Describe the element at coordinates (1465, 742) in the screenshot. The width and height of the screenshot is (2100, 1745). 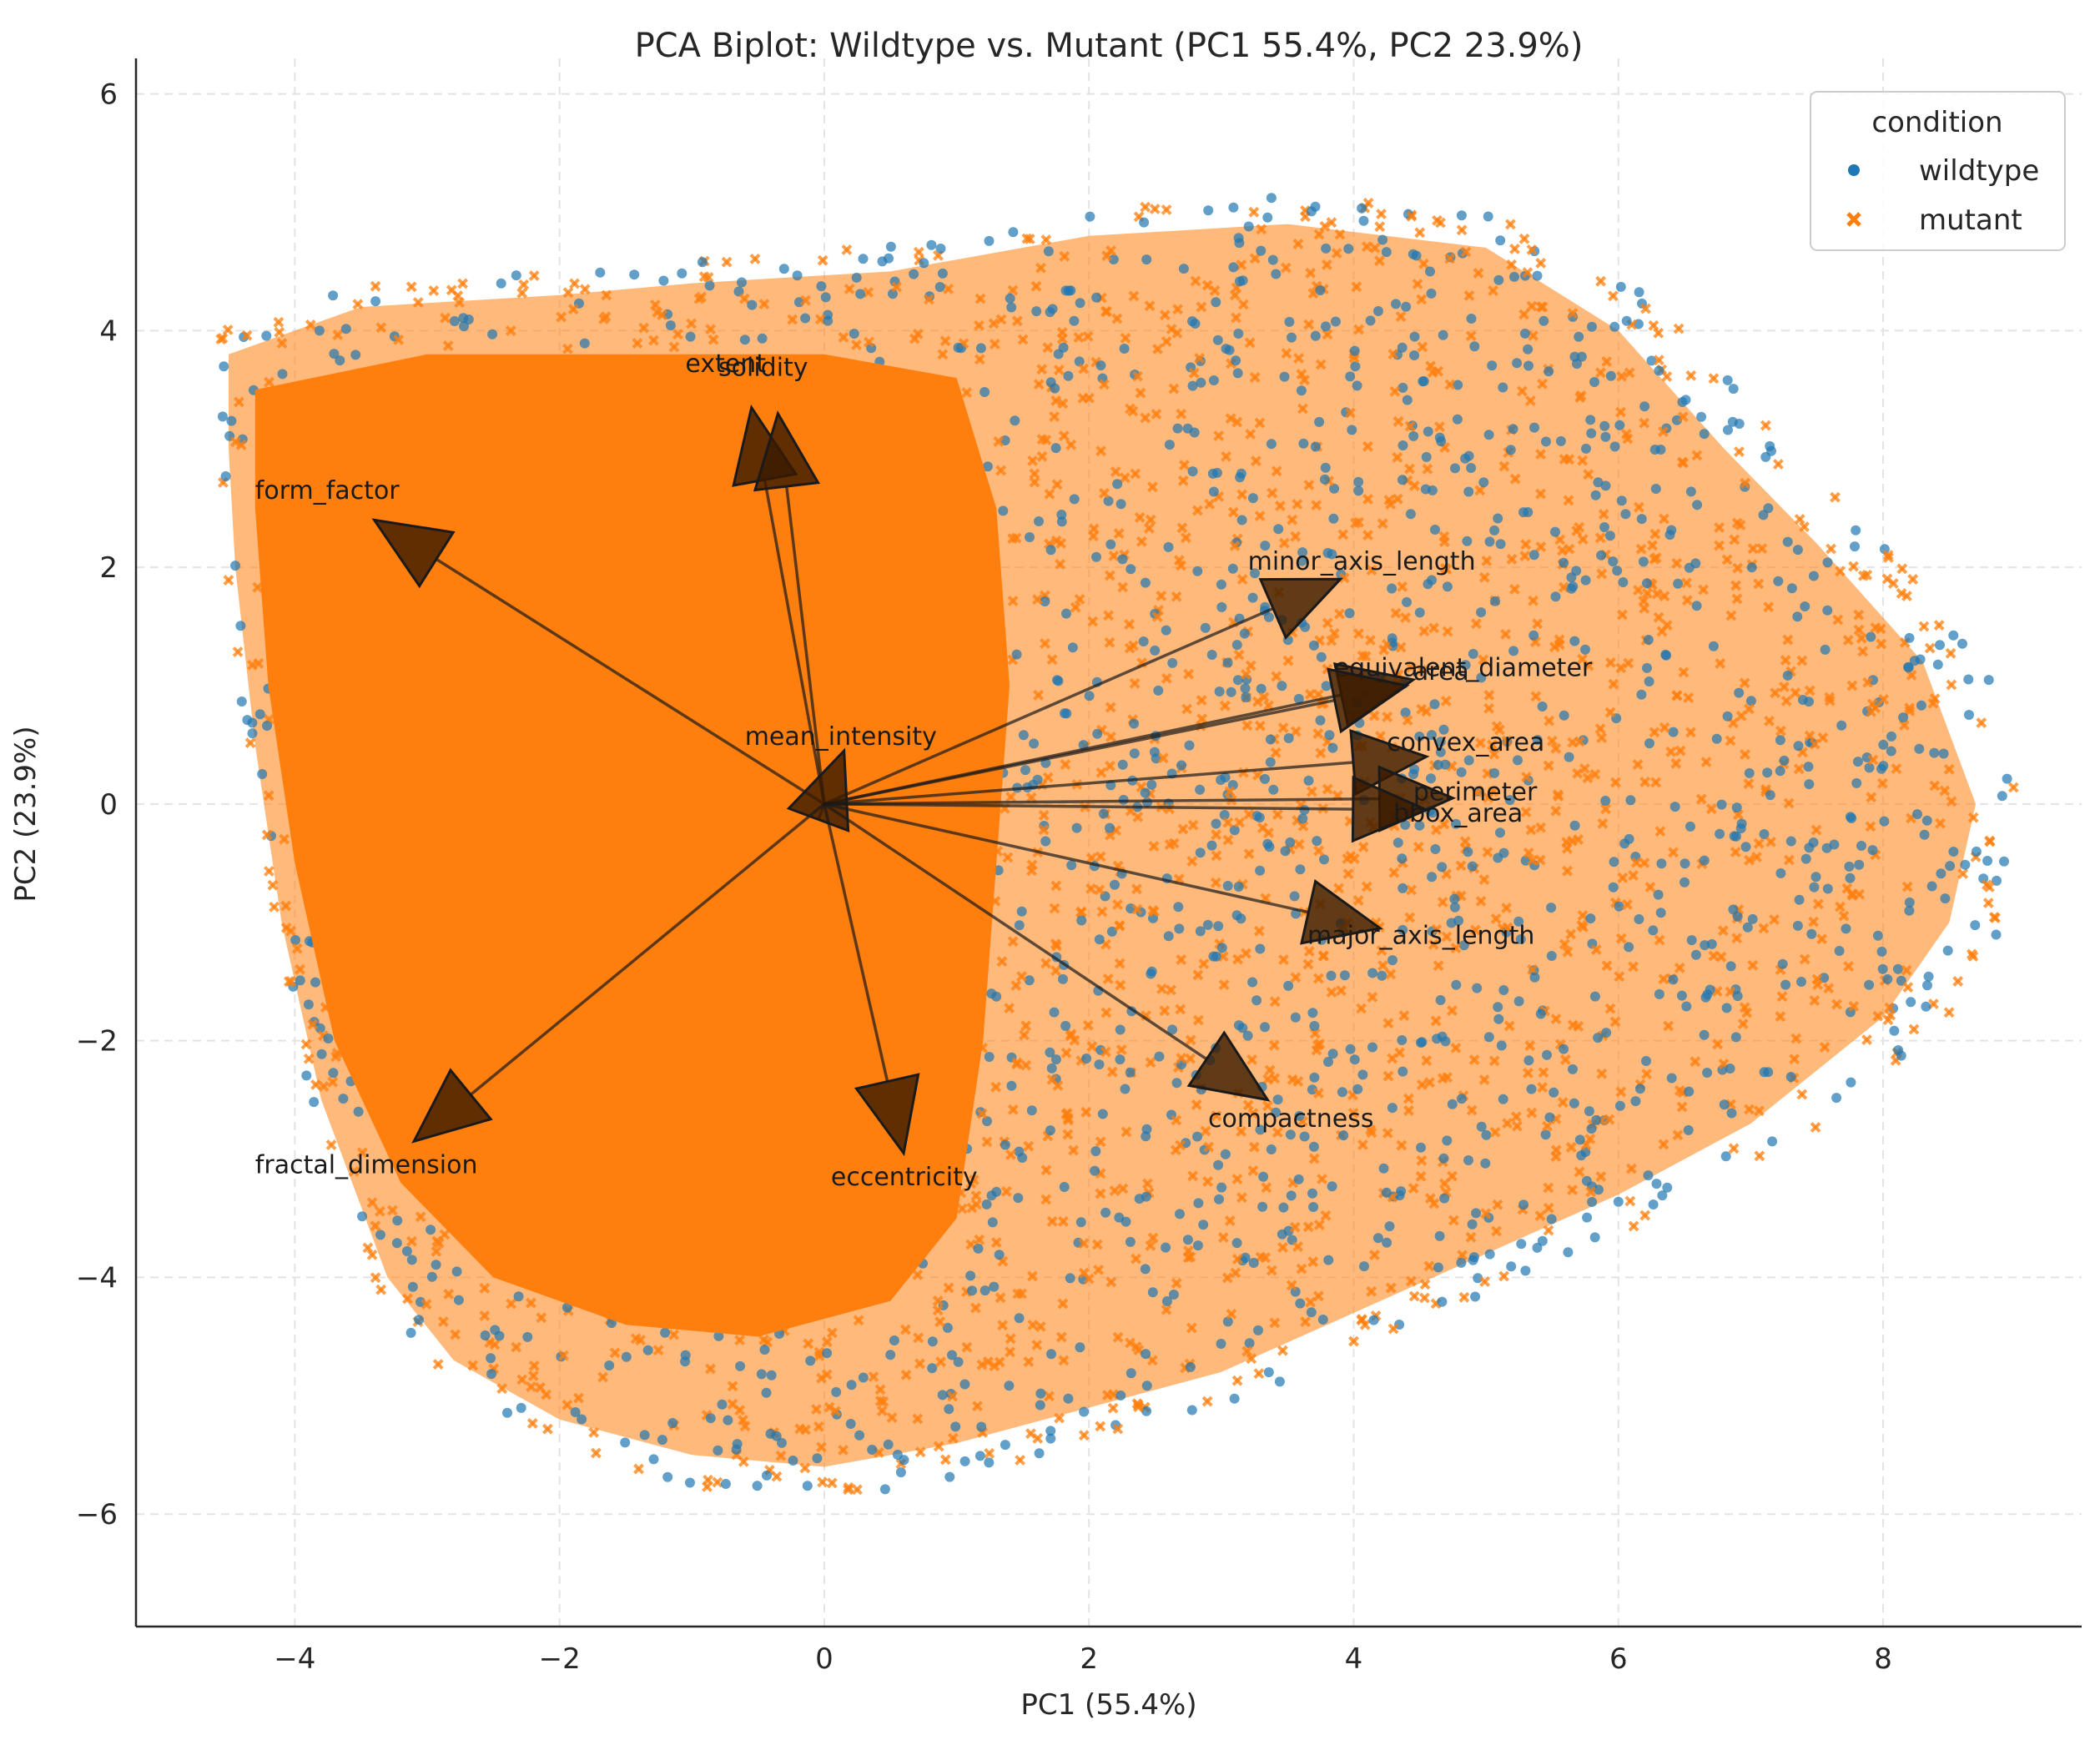
I see `loading-label: convex_area` at that location.